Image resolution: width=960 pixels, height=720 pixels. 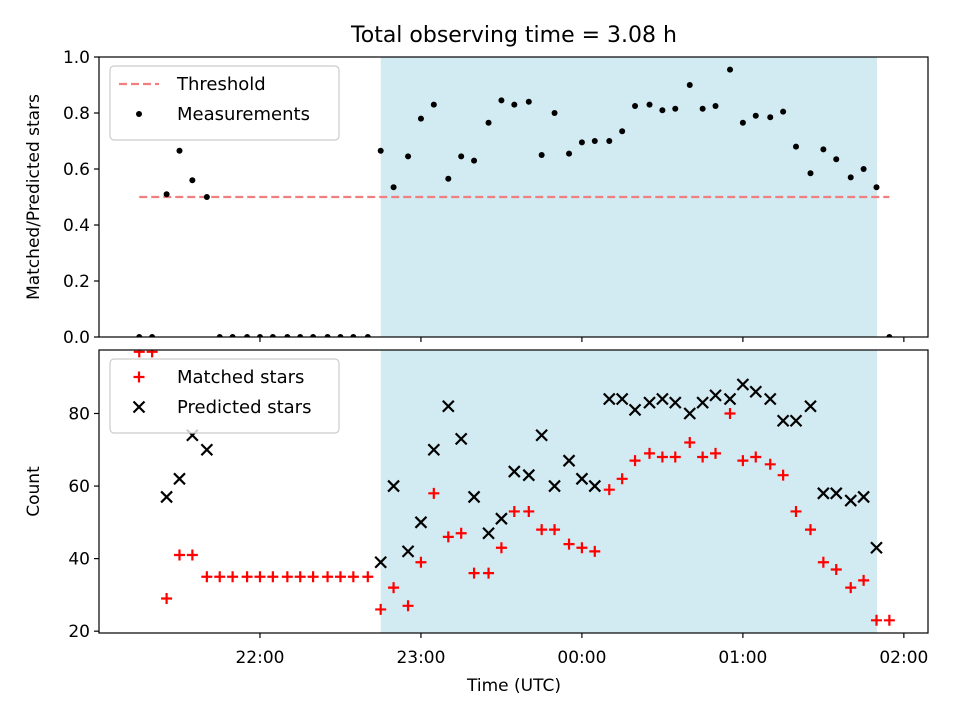 I want to click on y-tick-label: 40, so click(x=79, y=560).